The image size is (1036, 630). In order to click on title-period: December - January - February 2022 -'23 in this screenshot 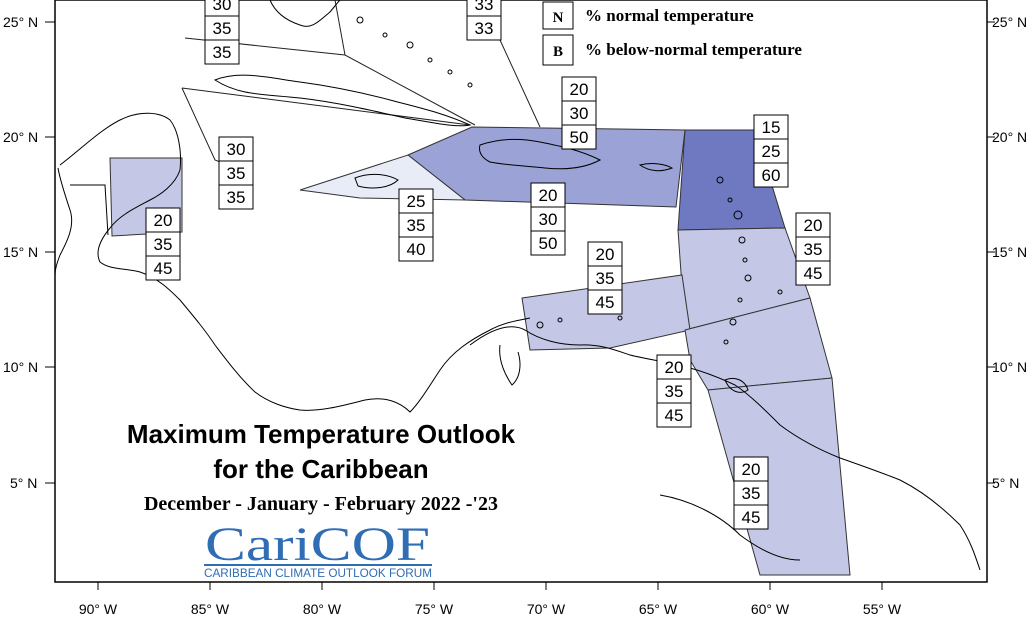, I will do `click(321, 504)`.